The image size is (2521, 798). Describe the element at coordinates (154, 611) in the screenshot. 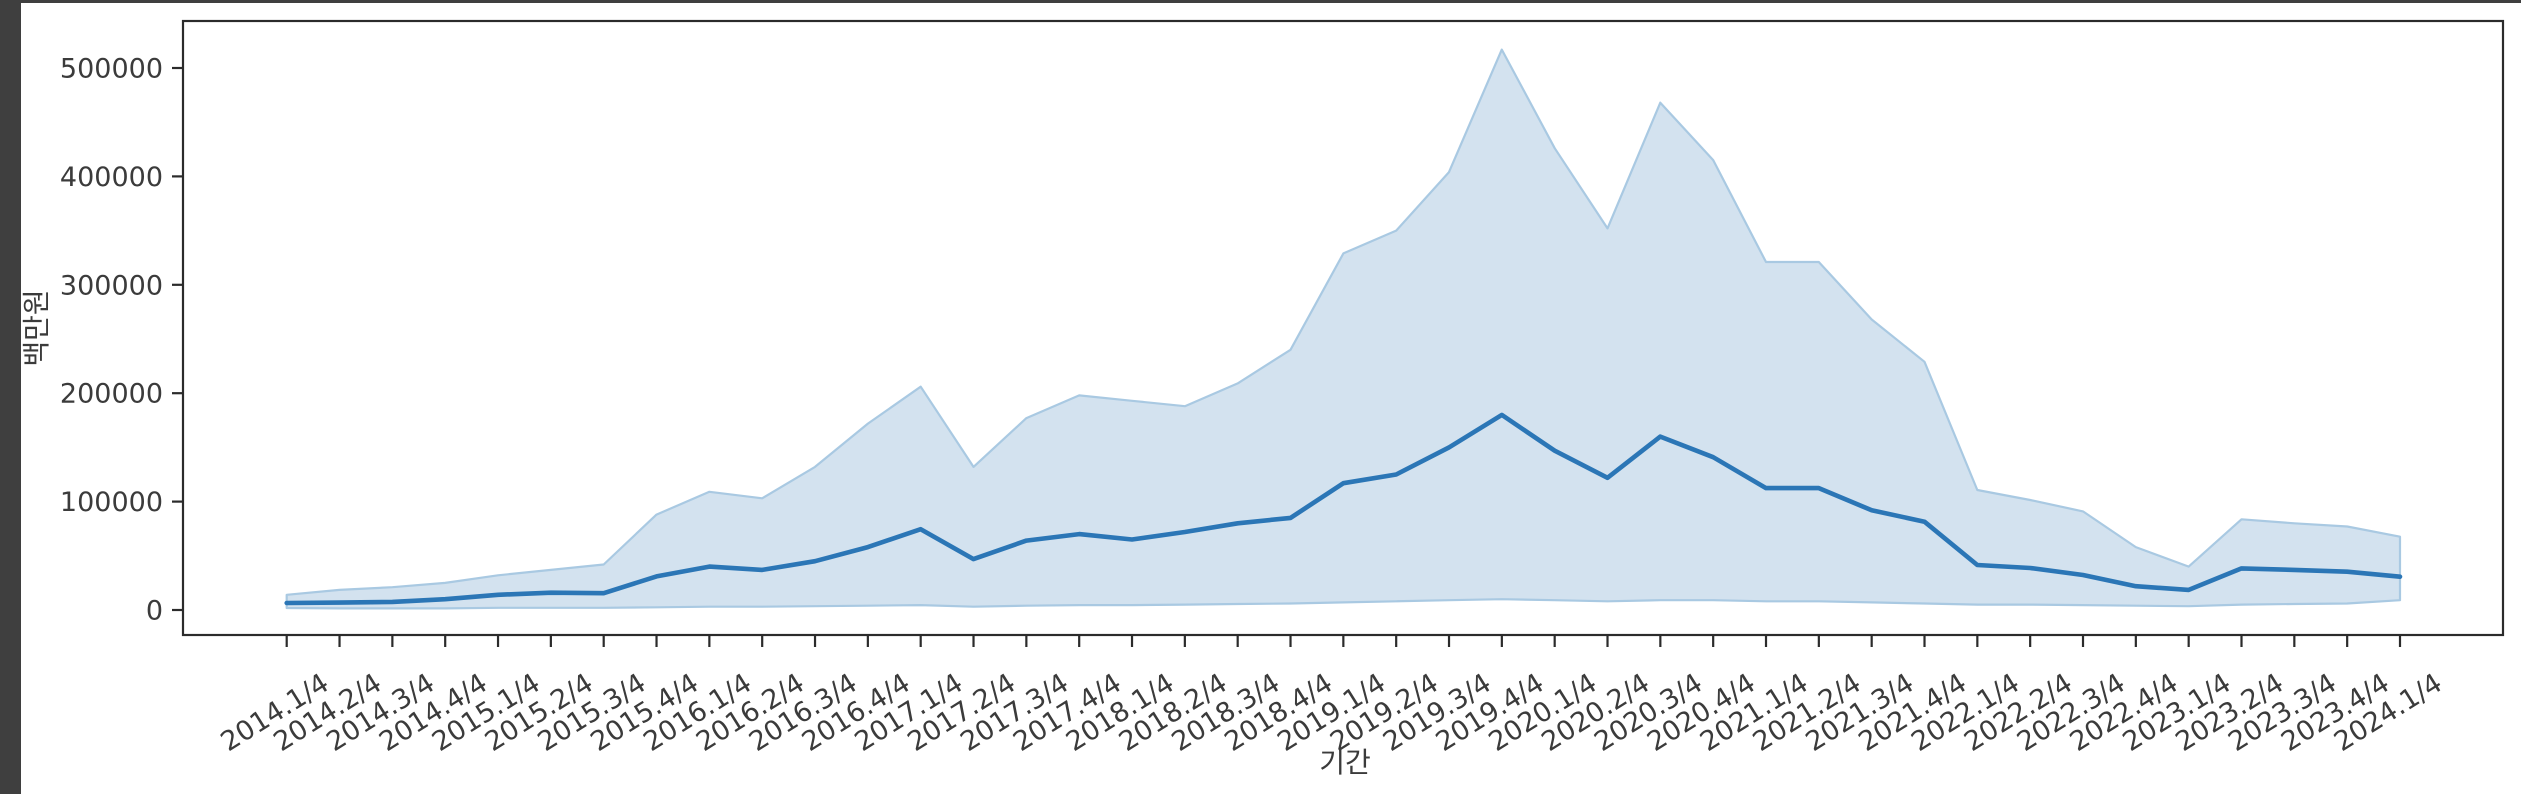

I see `y-tick-label: 0` at that location.